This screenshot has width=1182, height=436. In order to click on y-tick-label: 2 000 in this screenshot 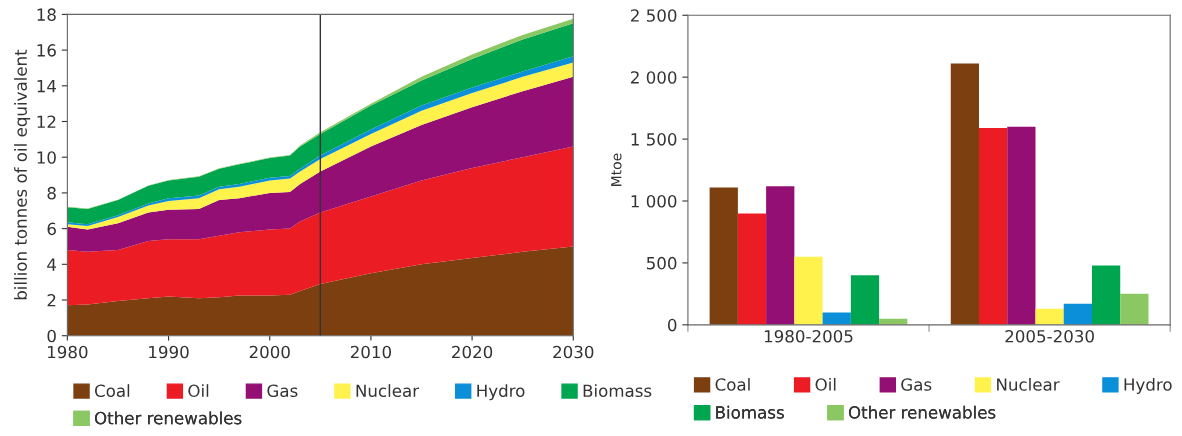, I will do `click(654, 77)`.